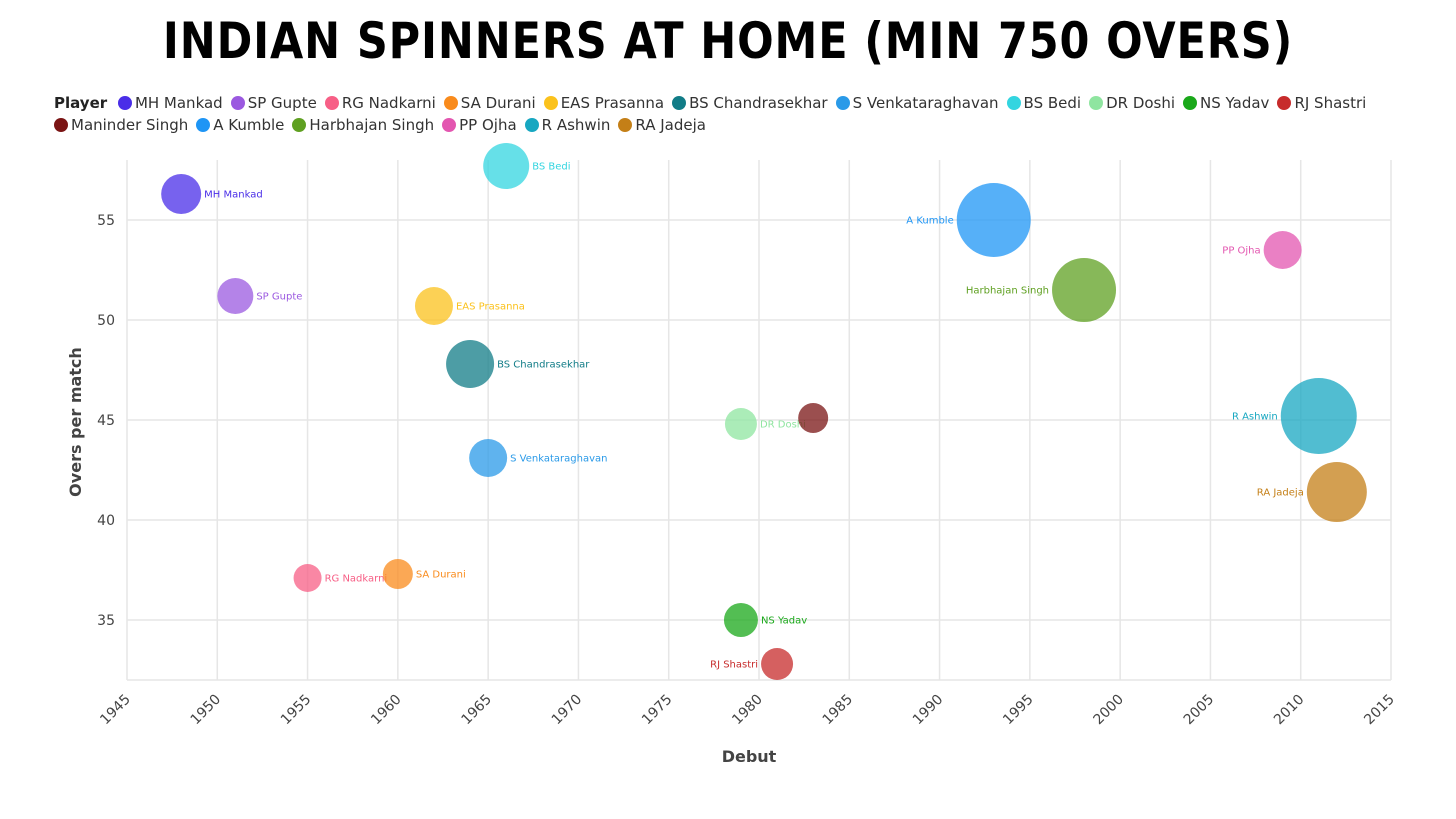  I want to click on legend-entry-r-ashwin: R Ashwin, so click(567, 125).